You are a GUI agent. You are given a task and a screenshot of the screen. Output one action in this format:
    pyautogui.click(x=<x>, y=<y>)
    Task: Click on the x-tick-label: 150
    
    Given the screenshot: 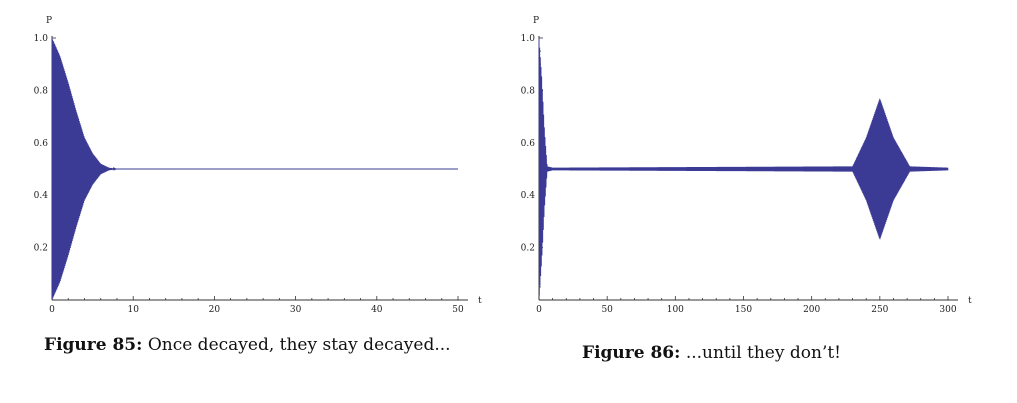 What is the action you would take?
    pyautogui.click(x=743, y=310)
    